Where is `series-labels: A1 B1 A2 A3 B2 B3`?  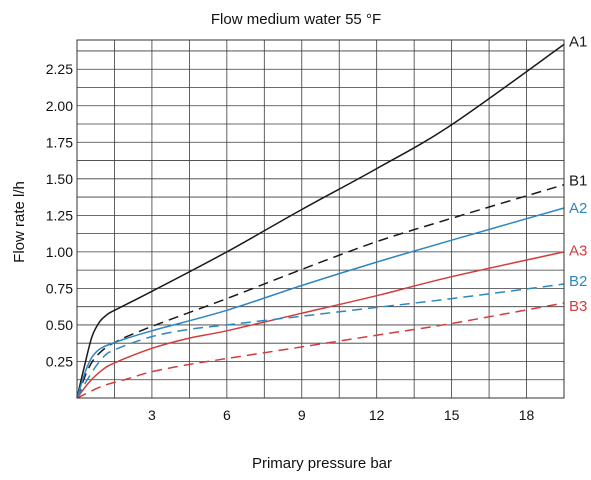
series-labels: A1 B1 A2 A3 B2 B3 is located at coordinates (578, 173).